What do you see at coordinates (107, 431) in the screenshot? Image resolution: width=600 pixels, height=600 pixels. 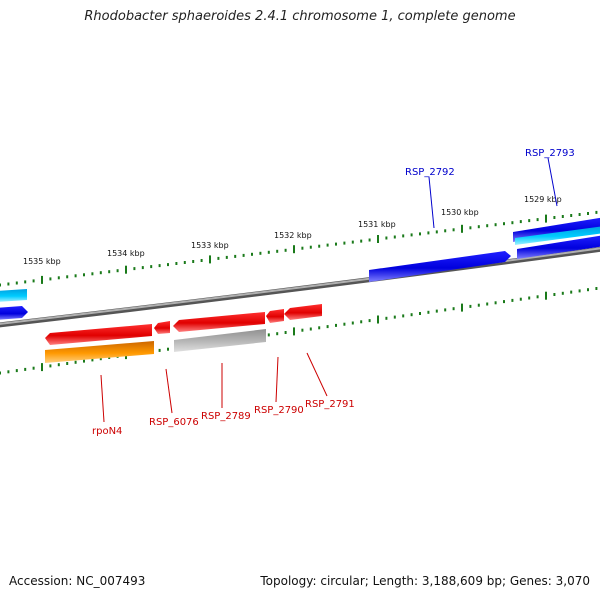 I see `gene-label-rpoN4: rpoN4` at bounding box center [107, 431].